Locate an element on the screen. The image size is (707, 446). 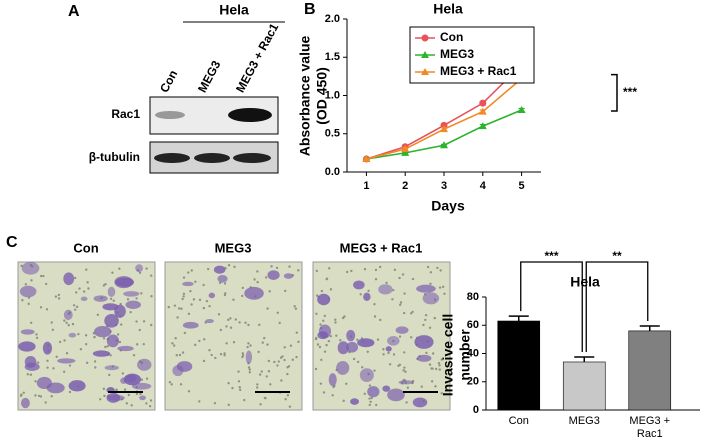
x-tick-label: Con is located at coordinates (518, 421).